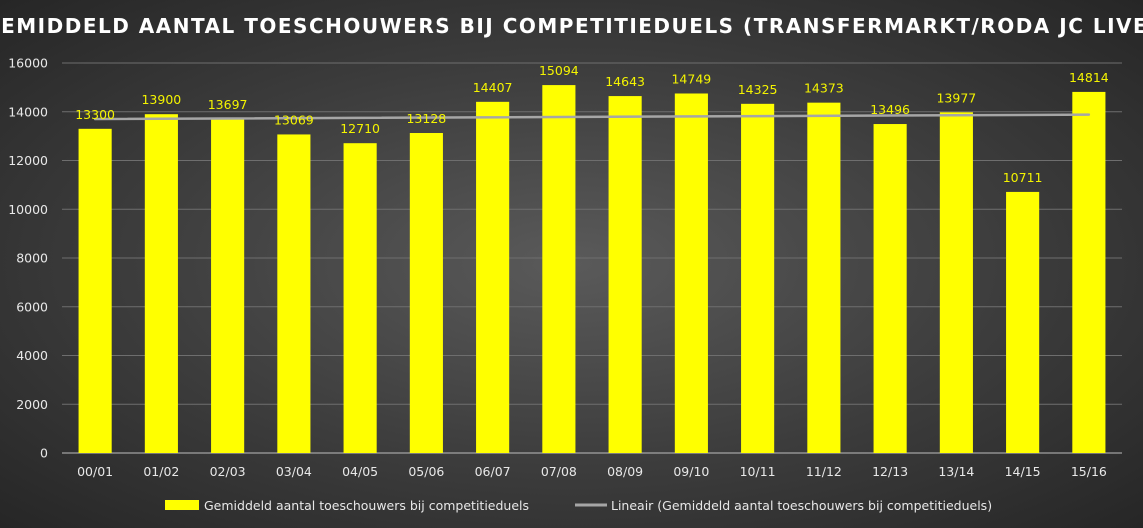 This screenshot has width=1143, height=528. I want to click on data-label: 14325, so click(758, 89).